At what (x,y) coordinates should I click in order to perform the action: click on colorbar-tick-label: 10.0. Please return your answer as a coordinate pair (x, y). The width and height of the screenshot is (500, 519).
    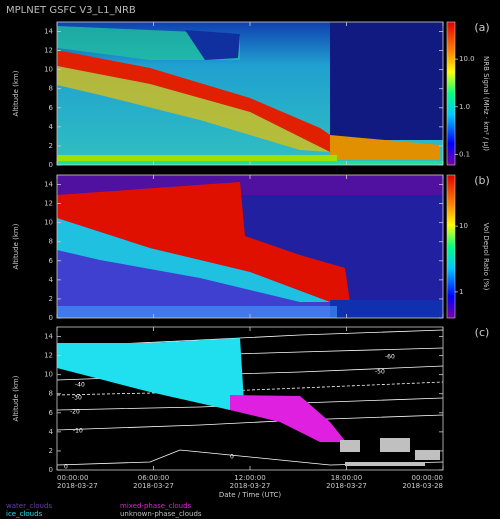
    Looking at the image, I should click on (467, 59).